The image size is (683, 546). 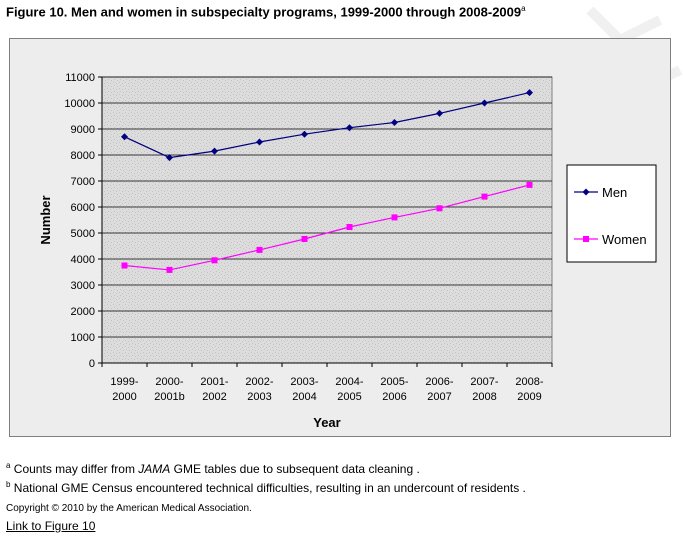 What do you see at coordinates (83, 208) in the screenshot?
I see `y-tick-label: 6000` at bounding box center [83, 208].